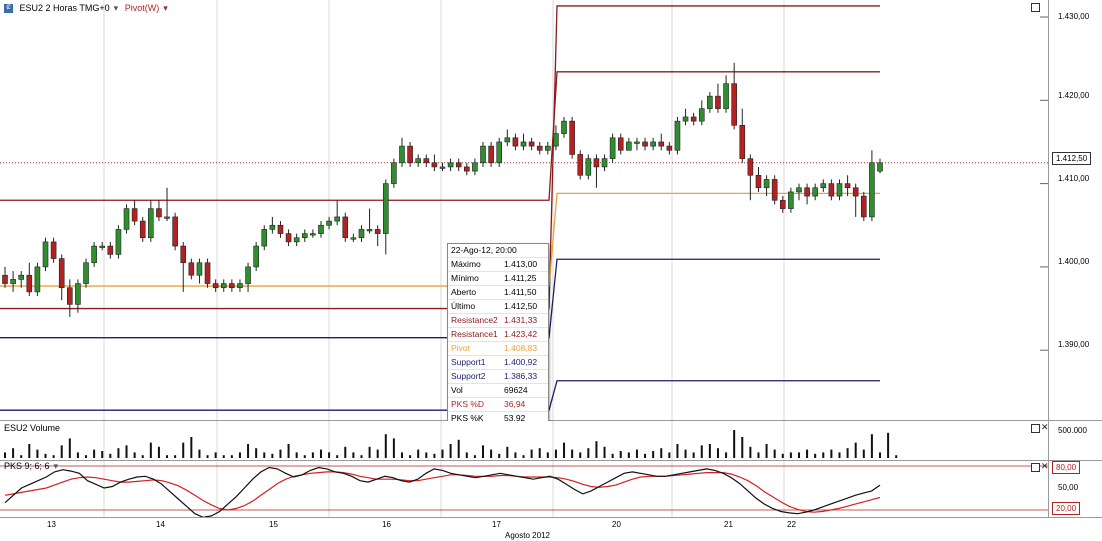 This screenshot has width=1102, height=541. I want to click on stochastic-label: PKS 9; 6; 6, so click(27, 466).